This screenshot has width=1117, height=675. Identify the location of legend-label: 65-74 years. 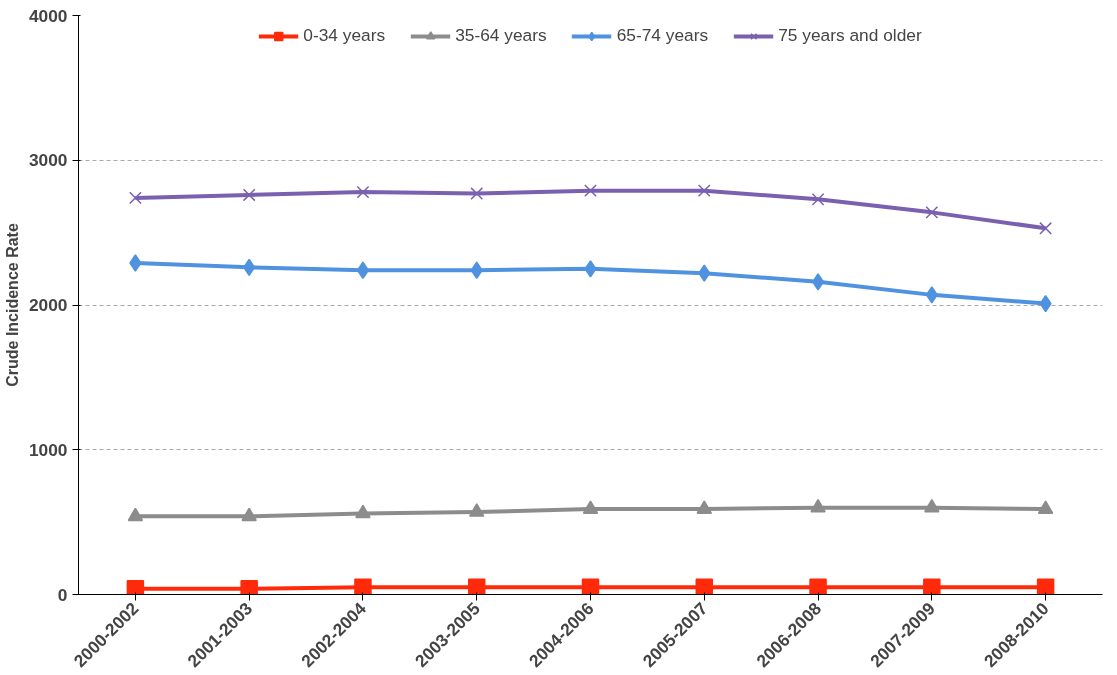
(662, 35).